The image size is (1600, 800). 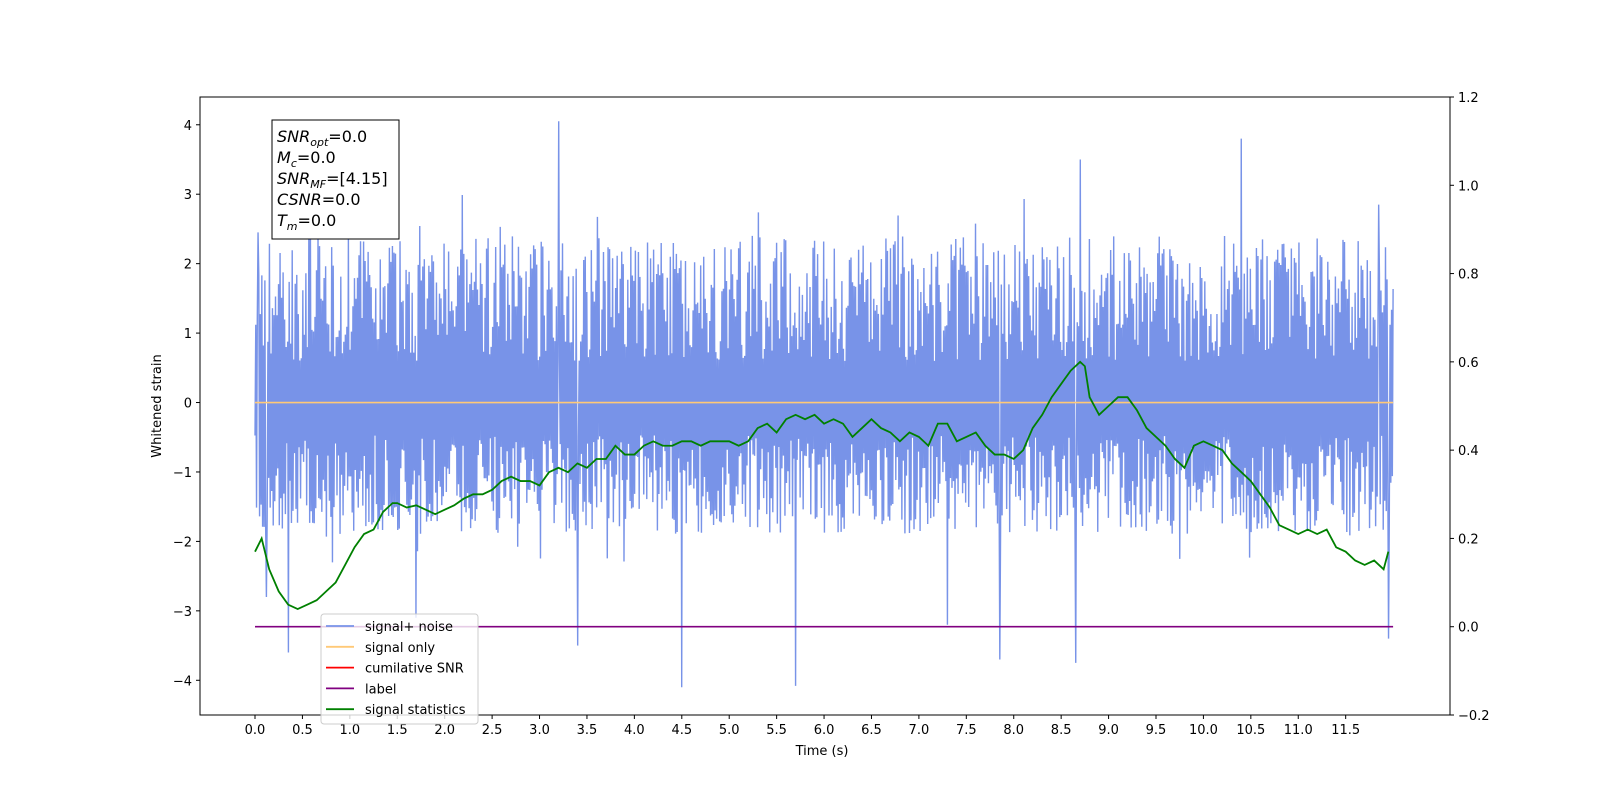 I want to click on y-tick-label: −4, so click(x=182, y=681).